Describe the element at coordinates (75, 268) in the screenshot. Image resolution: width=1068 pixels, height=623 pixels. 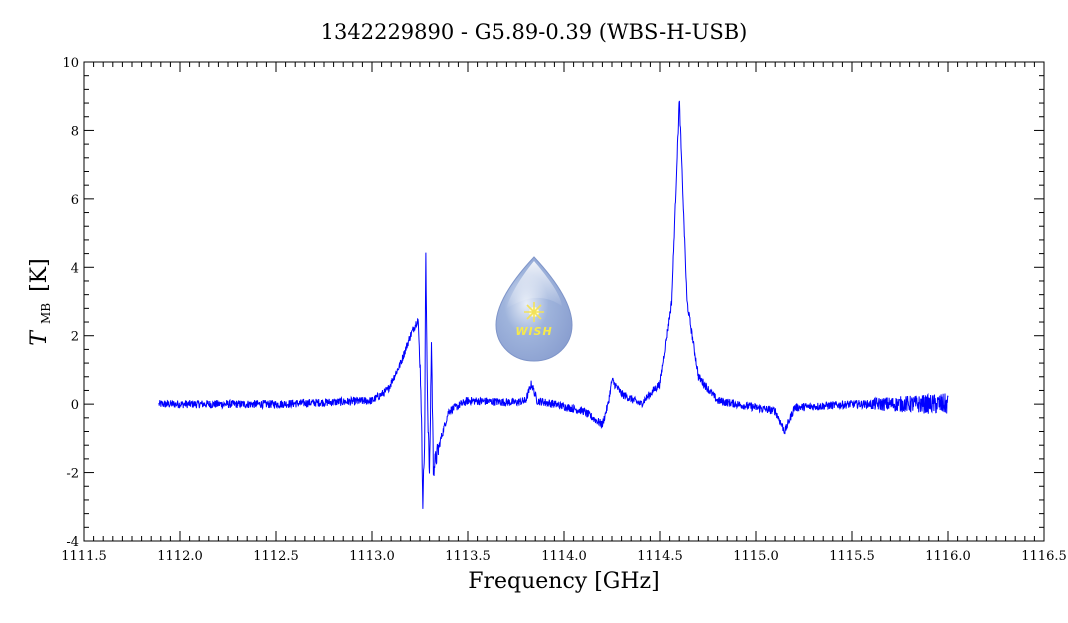
I see `y-tick-label: 4` at that location.